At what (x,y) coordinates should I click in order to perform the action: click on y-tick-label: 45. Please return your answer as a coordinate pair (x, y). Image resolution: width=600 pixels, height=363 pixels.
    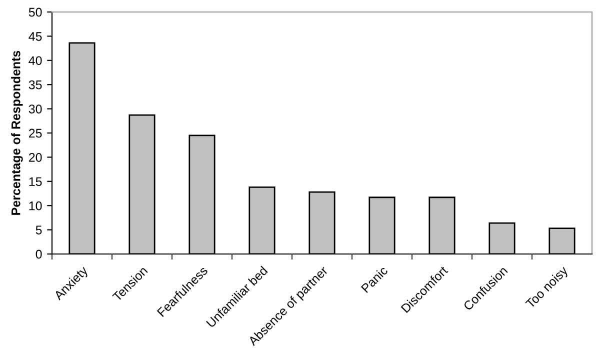
    Looking at the image, I should click on (35, 36).